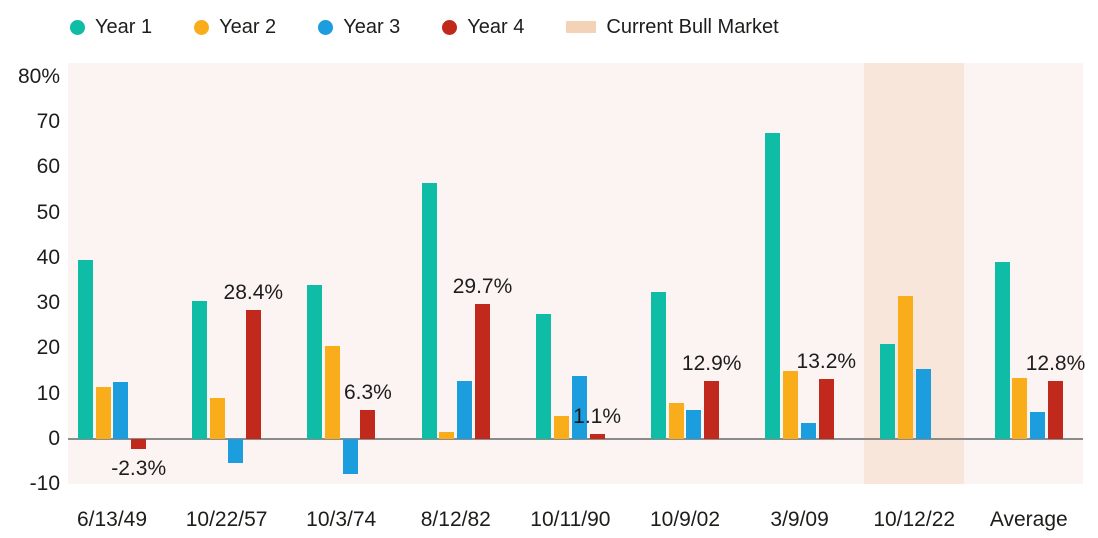 The image size is (1098, 538). Describe the element at coordinates (48, 121) in the screenshot. I see `y-axis-tick-label: 70` at that location.